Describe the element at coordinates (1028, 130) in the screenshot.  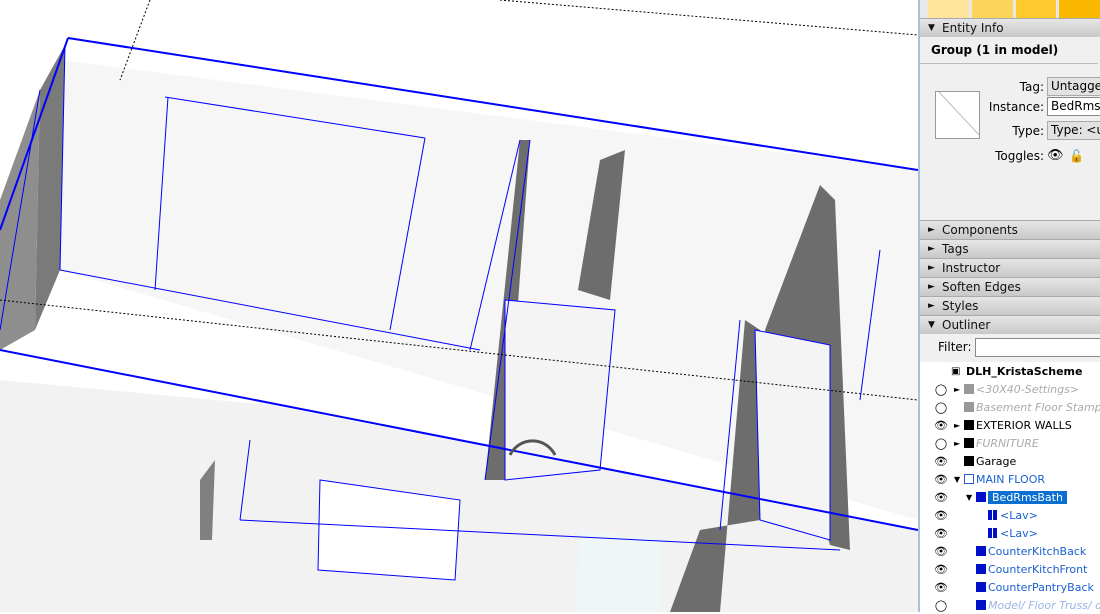
I see `type-label: Type:` at that location.